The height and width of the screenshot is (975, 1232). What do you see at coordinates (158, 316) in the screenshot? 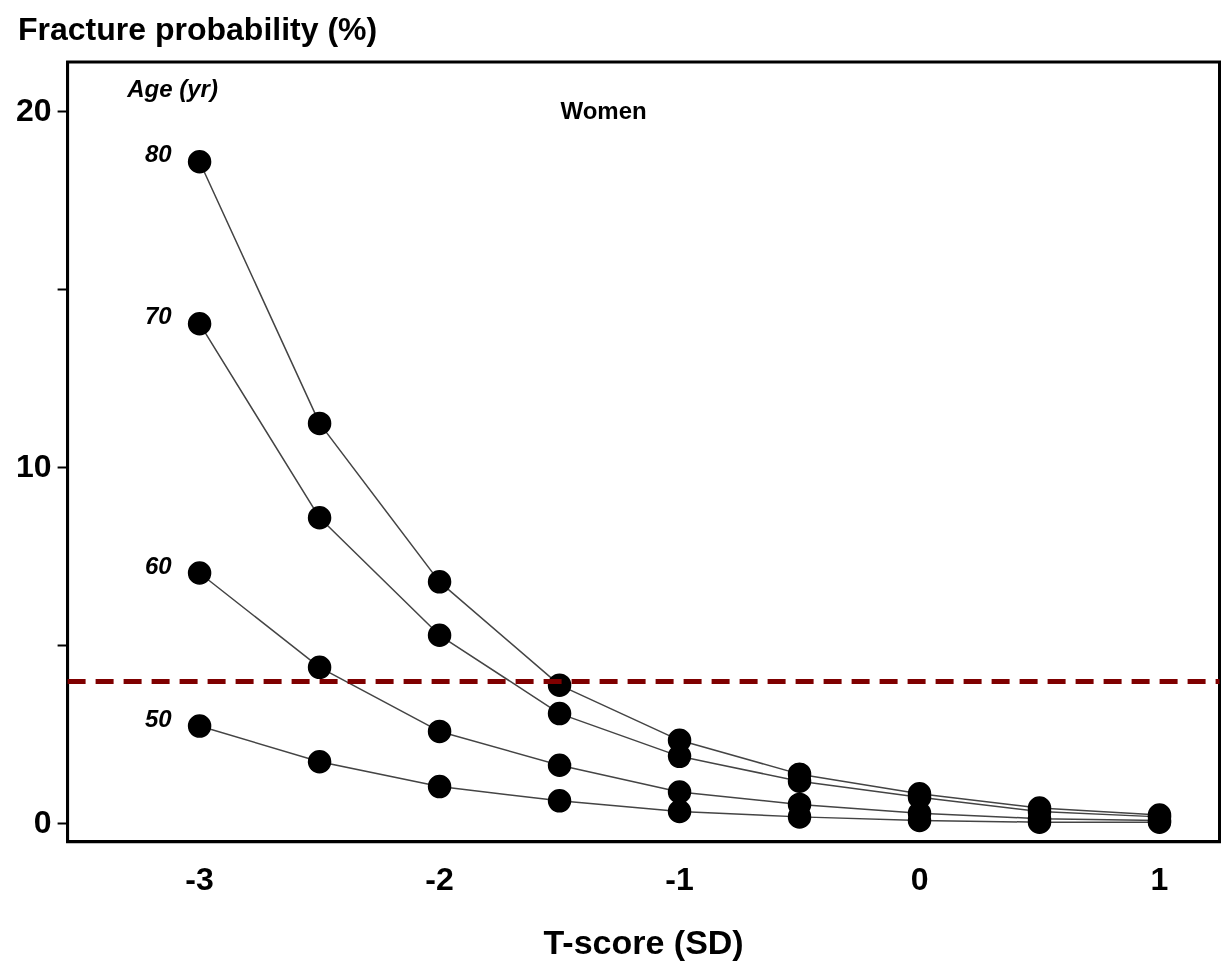
I see `series-label: 70` at bounding box center [158, 316].